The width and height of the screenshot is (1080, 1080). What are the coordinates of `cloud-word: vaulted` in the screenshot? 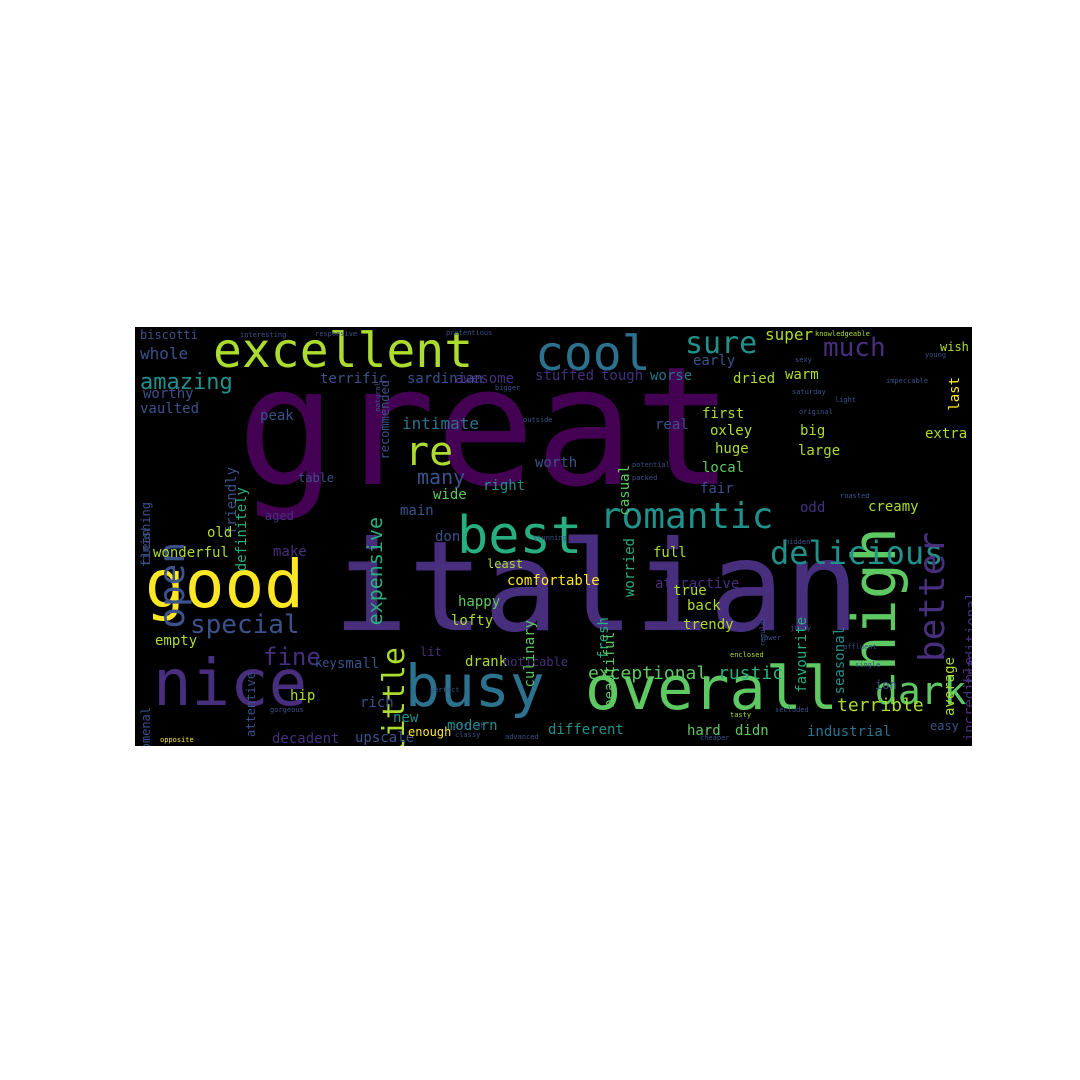 It's located at (170, 409).